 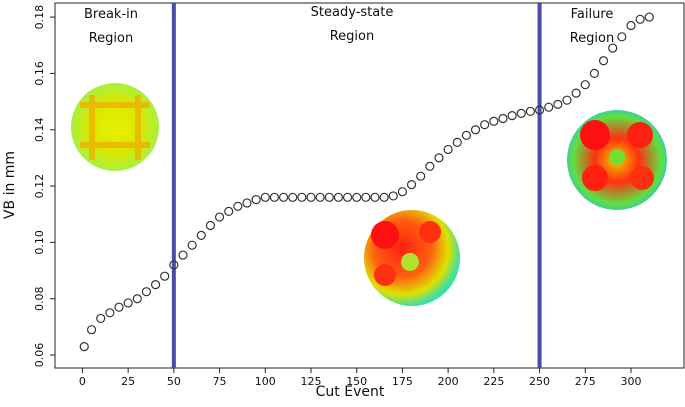 What do you see at coordinates (220, 381) in the screenshot?
I see `x-tick-label: 75` at bounding box center [220, 381].